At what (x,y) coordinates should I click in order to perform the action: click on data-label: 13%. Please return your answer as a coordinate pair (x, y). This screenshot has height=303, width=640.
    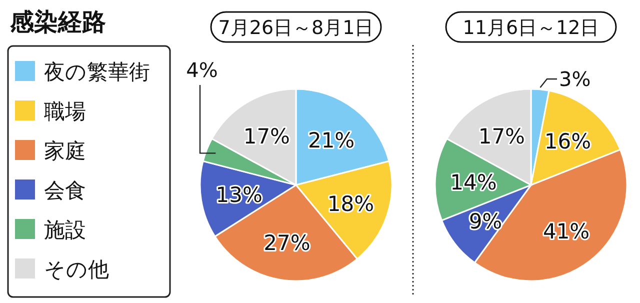
    Looking at the image, I should click on (239, 195).